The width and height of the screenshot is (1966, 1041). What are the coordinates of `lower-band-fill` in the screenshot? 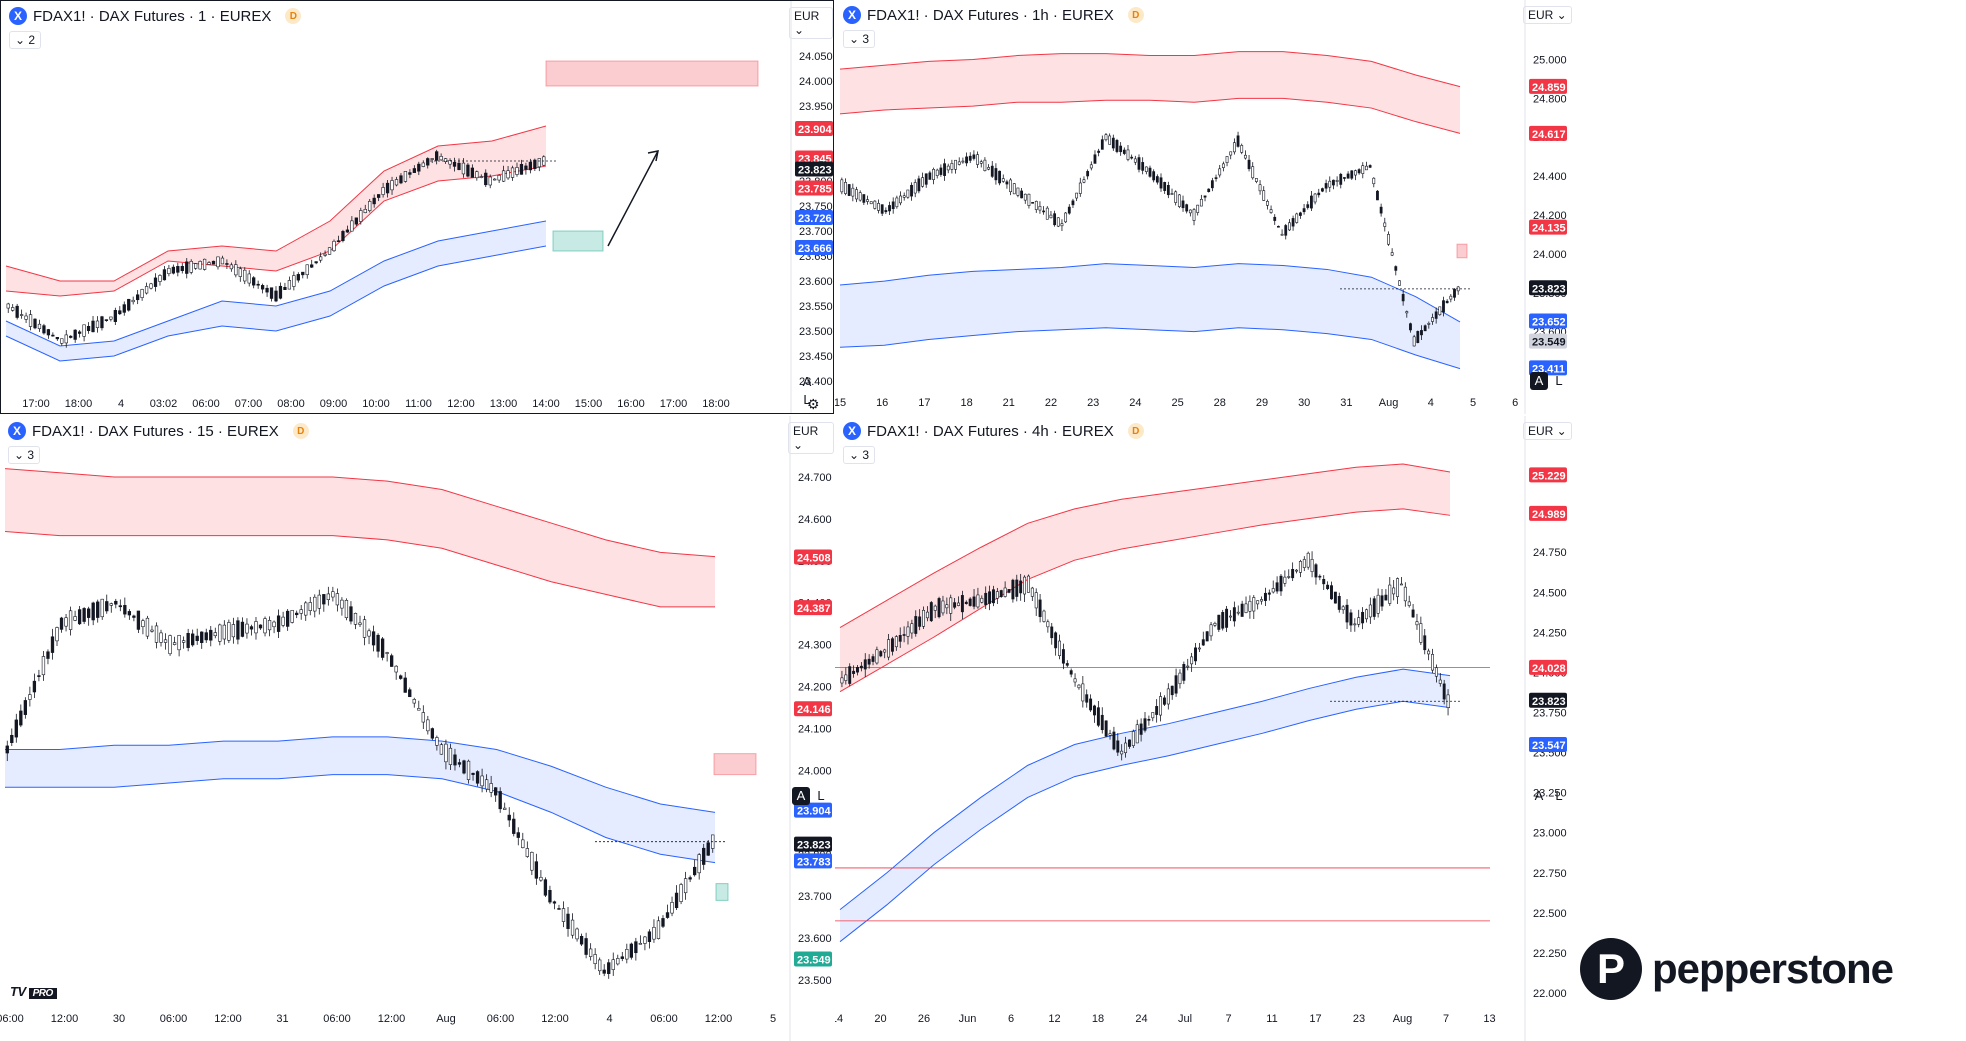 It's located at (1150, 316).